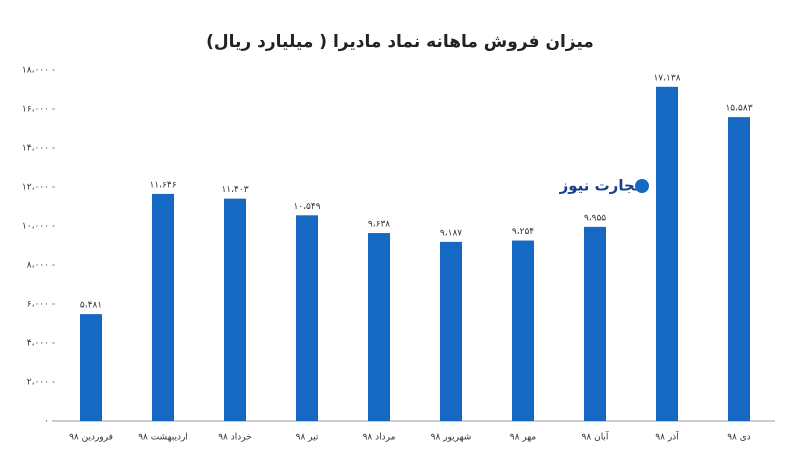  Describe the element at coordinates (379, 438) in the screenshot. I see `x-tick-label: مرداد ۹۸` at that location.